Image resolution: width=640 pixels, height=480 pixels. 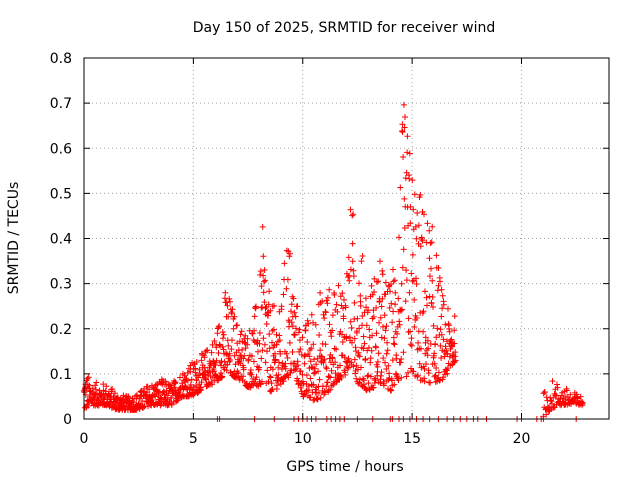 I want to click on y-tick-label: 0.8, so click(x=61, y=59).